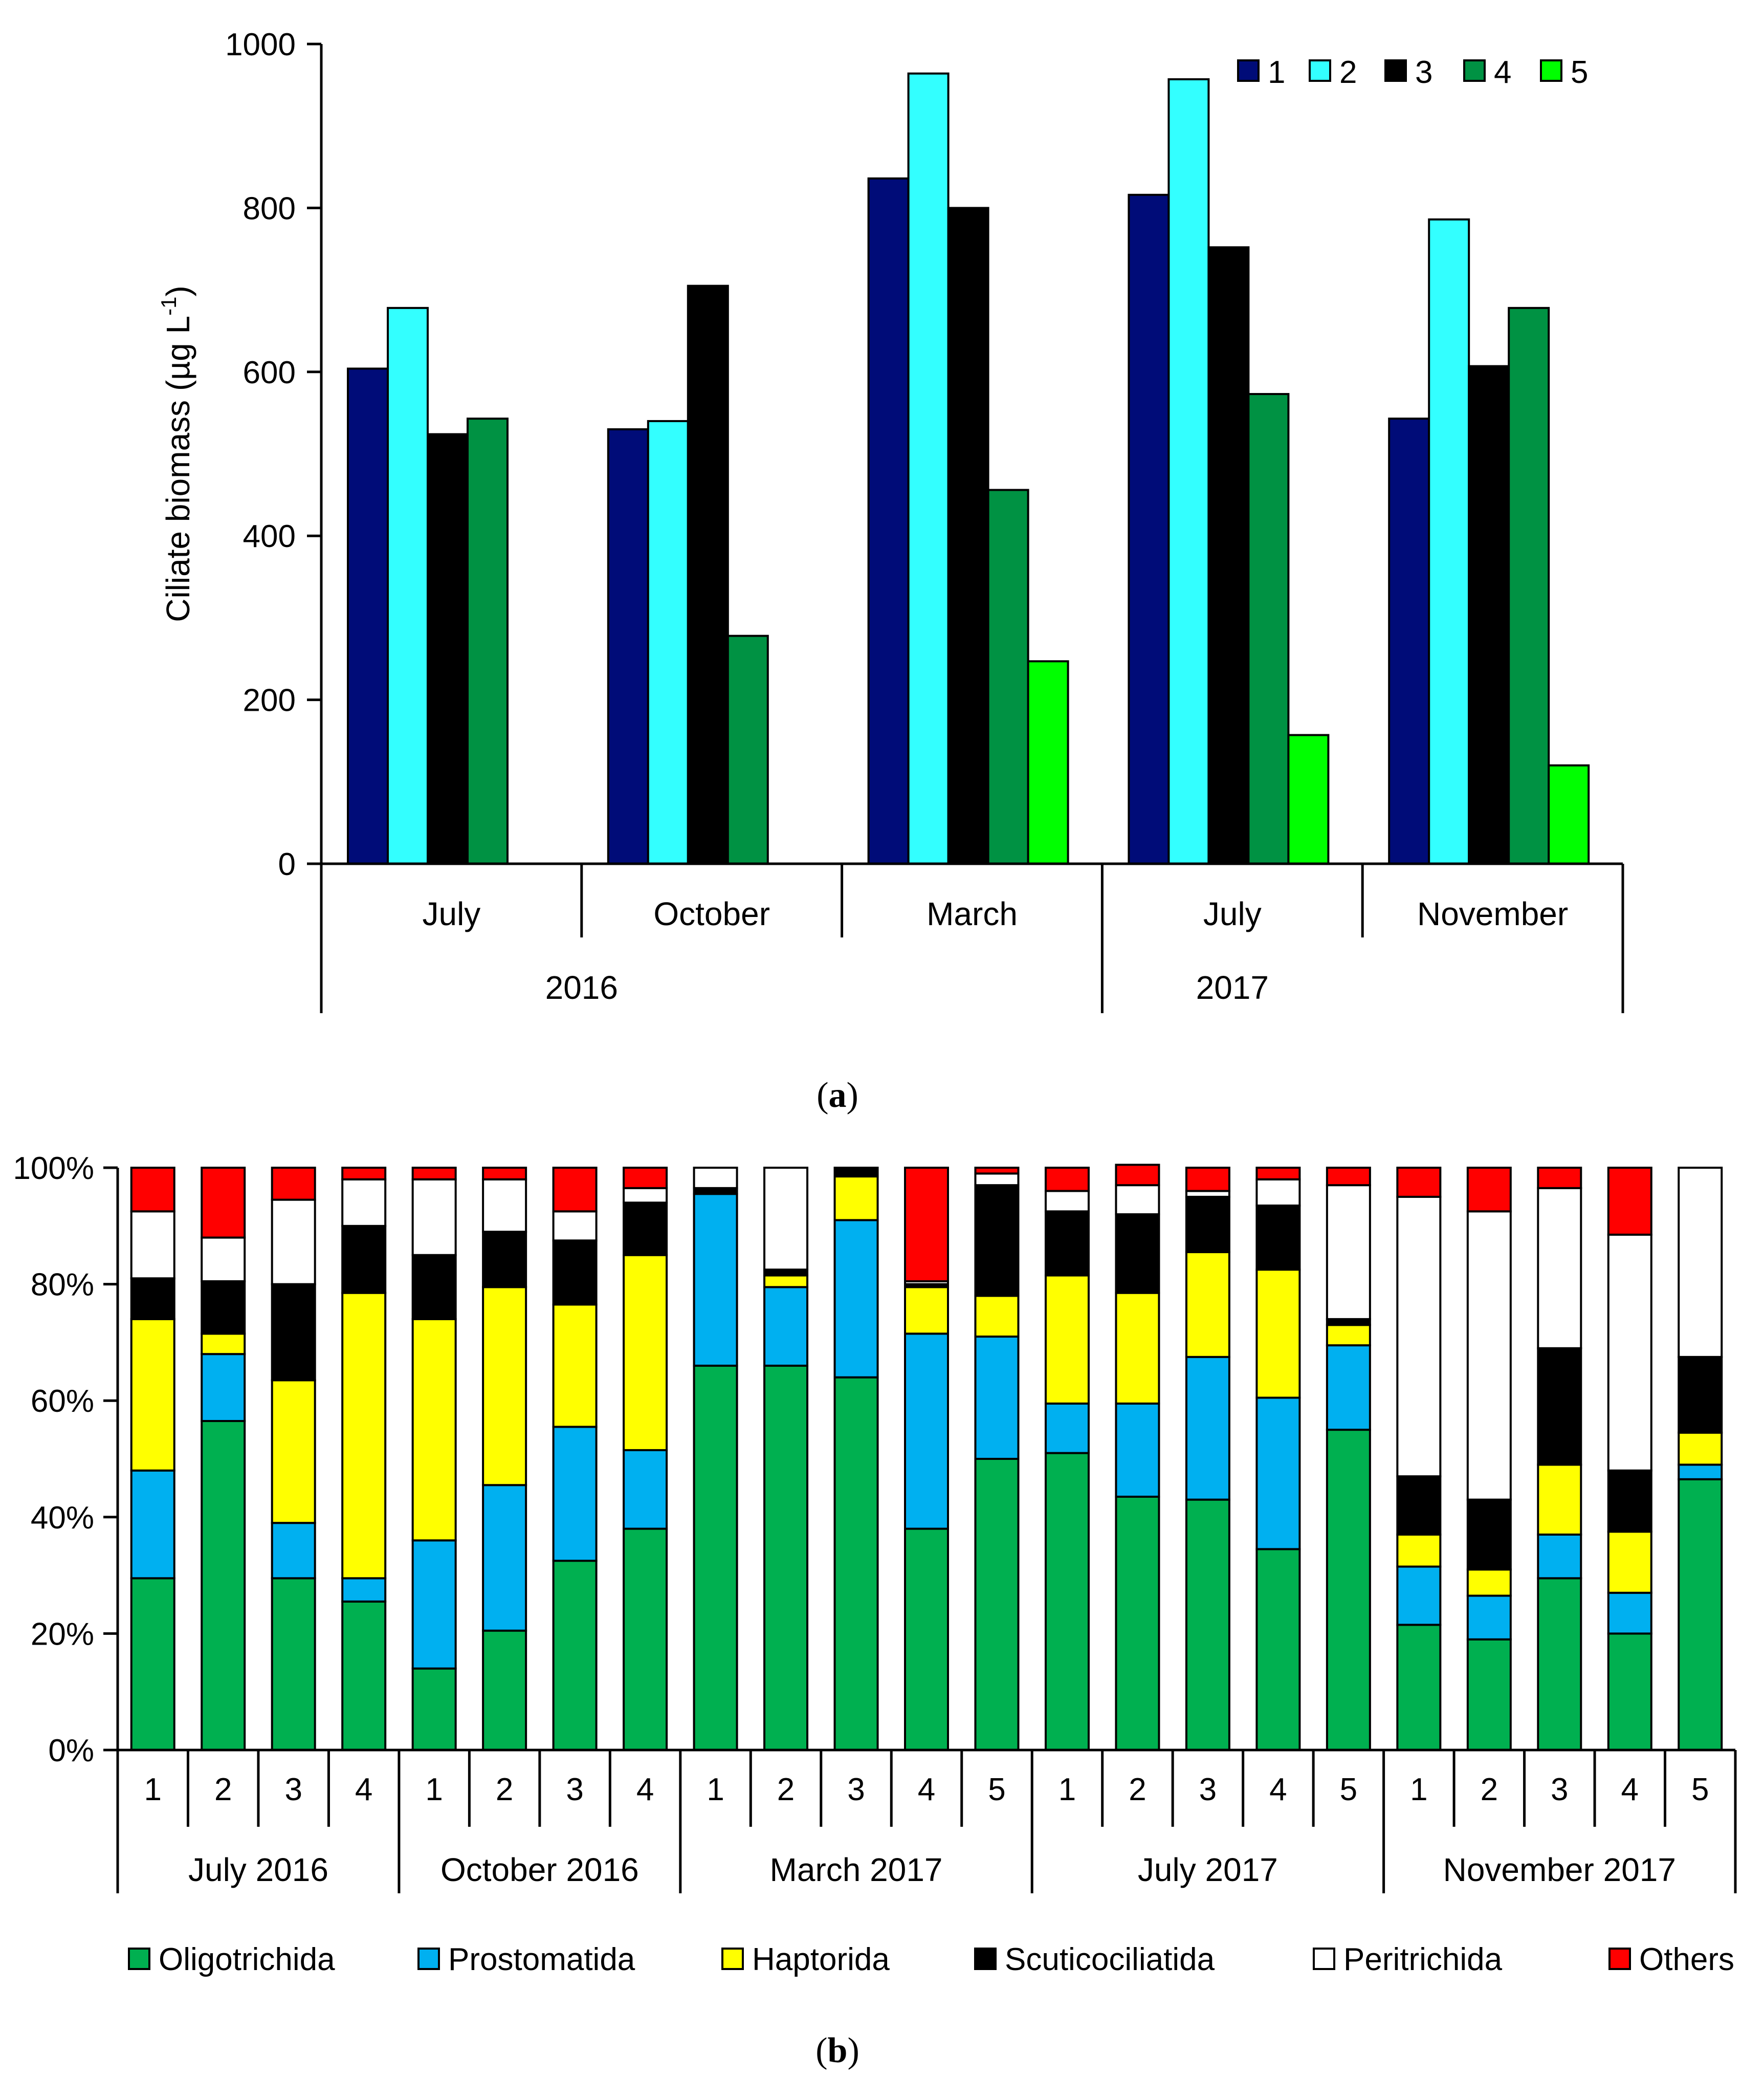 The height and width of the screenshot is (2077, 1764). I want to click on chart-a-x-tick-label: March, so click(972, 913).